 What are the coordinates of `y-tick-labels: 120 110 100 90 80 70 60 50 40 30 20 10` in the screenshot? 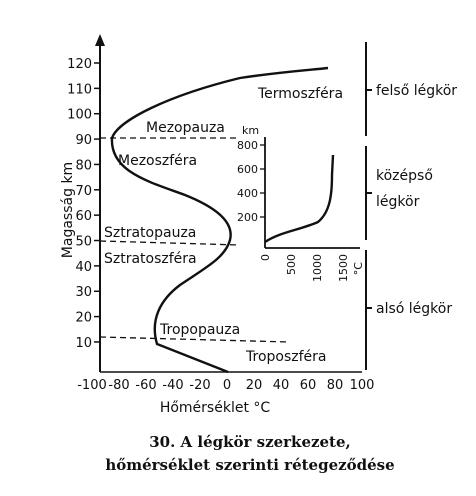 It's located at (79, 204).